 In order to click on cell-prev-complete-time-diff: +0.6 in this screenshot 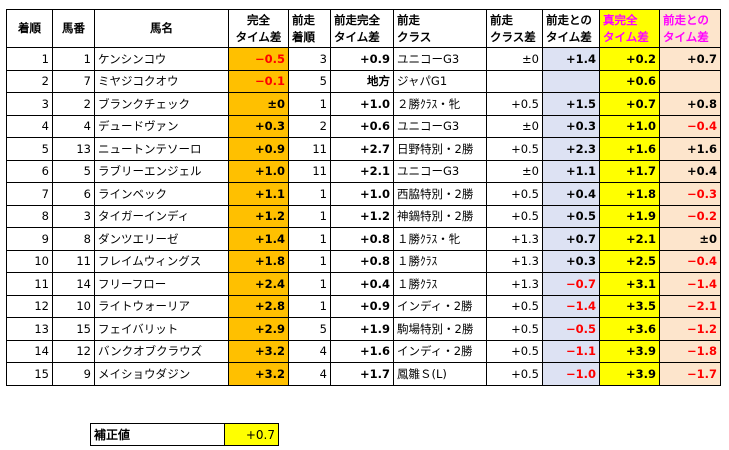, I will do `click(362, 126)`.